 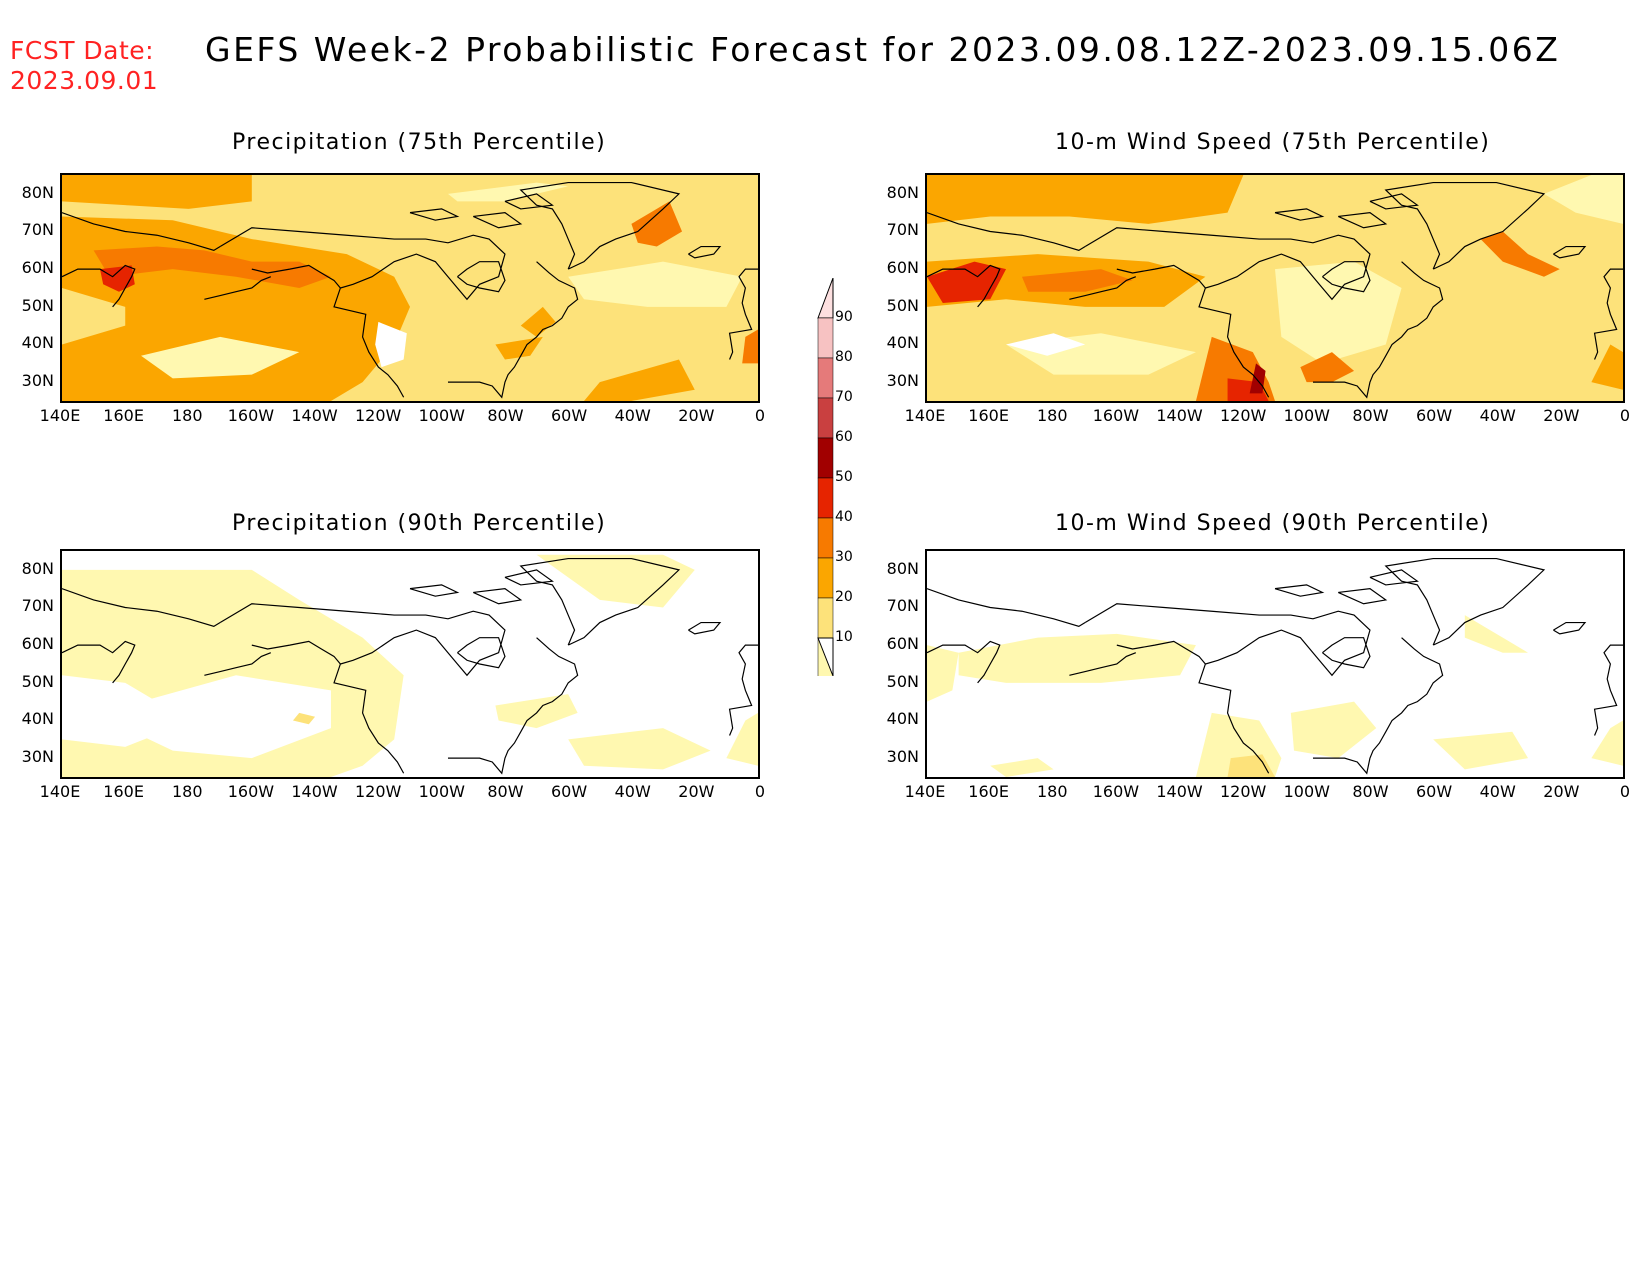 What do you see at coordinates (1273, 142) in the screenshot?
I see `panel-title-wind-75: 10-m Wind Speed (75th Percentile)` at bounding box center [1273, 142].